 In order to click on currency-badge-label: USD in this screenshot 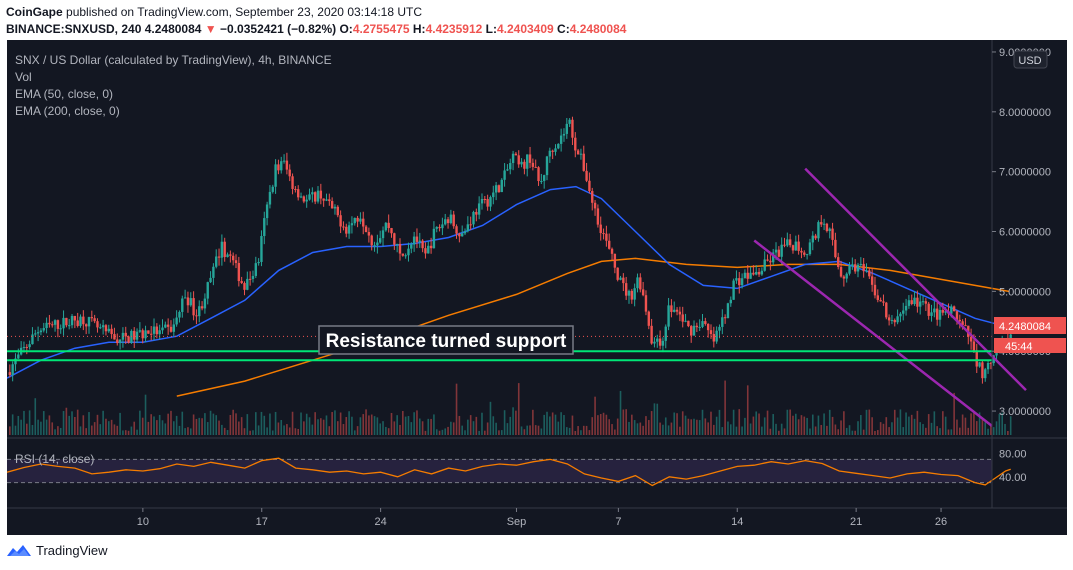, I will do `click(1029, 61)`.